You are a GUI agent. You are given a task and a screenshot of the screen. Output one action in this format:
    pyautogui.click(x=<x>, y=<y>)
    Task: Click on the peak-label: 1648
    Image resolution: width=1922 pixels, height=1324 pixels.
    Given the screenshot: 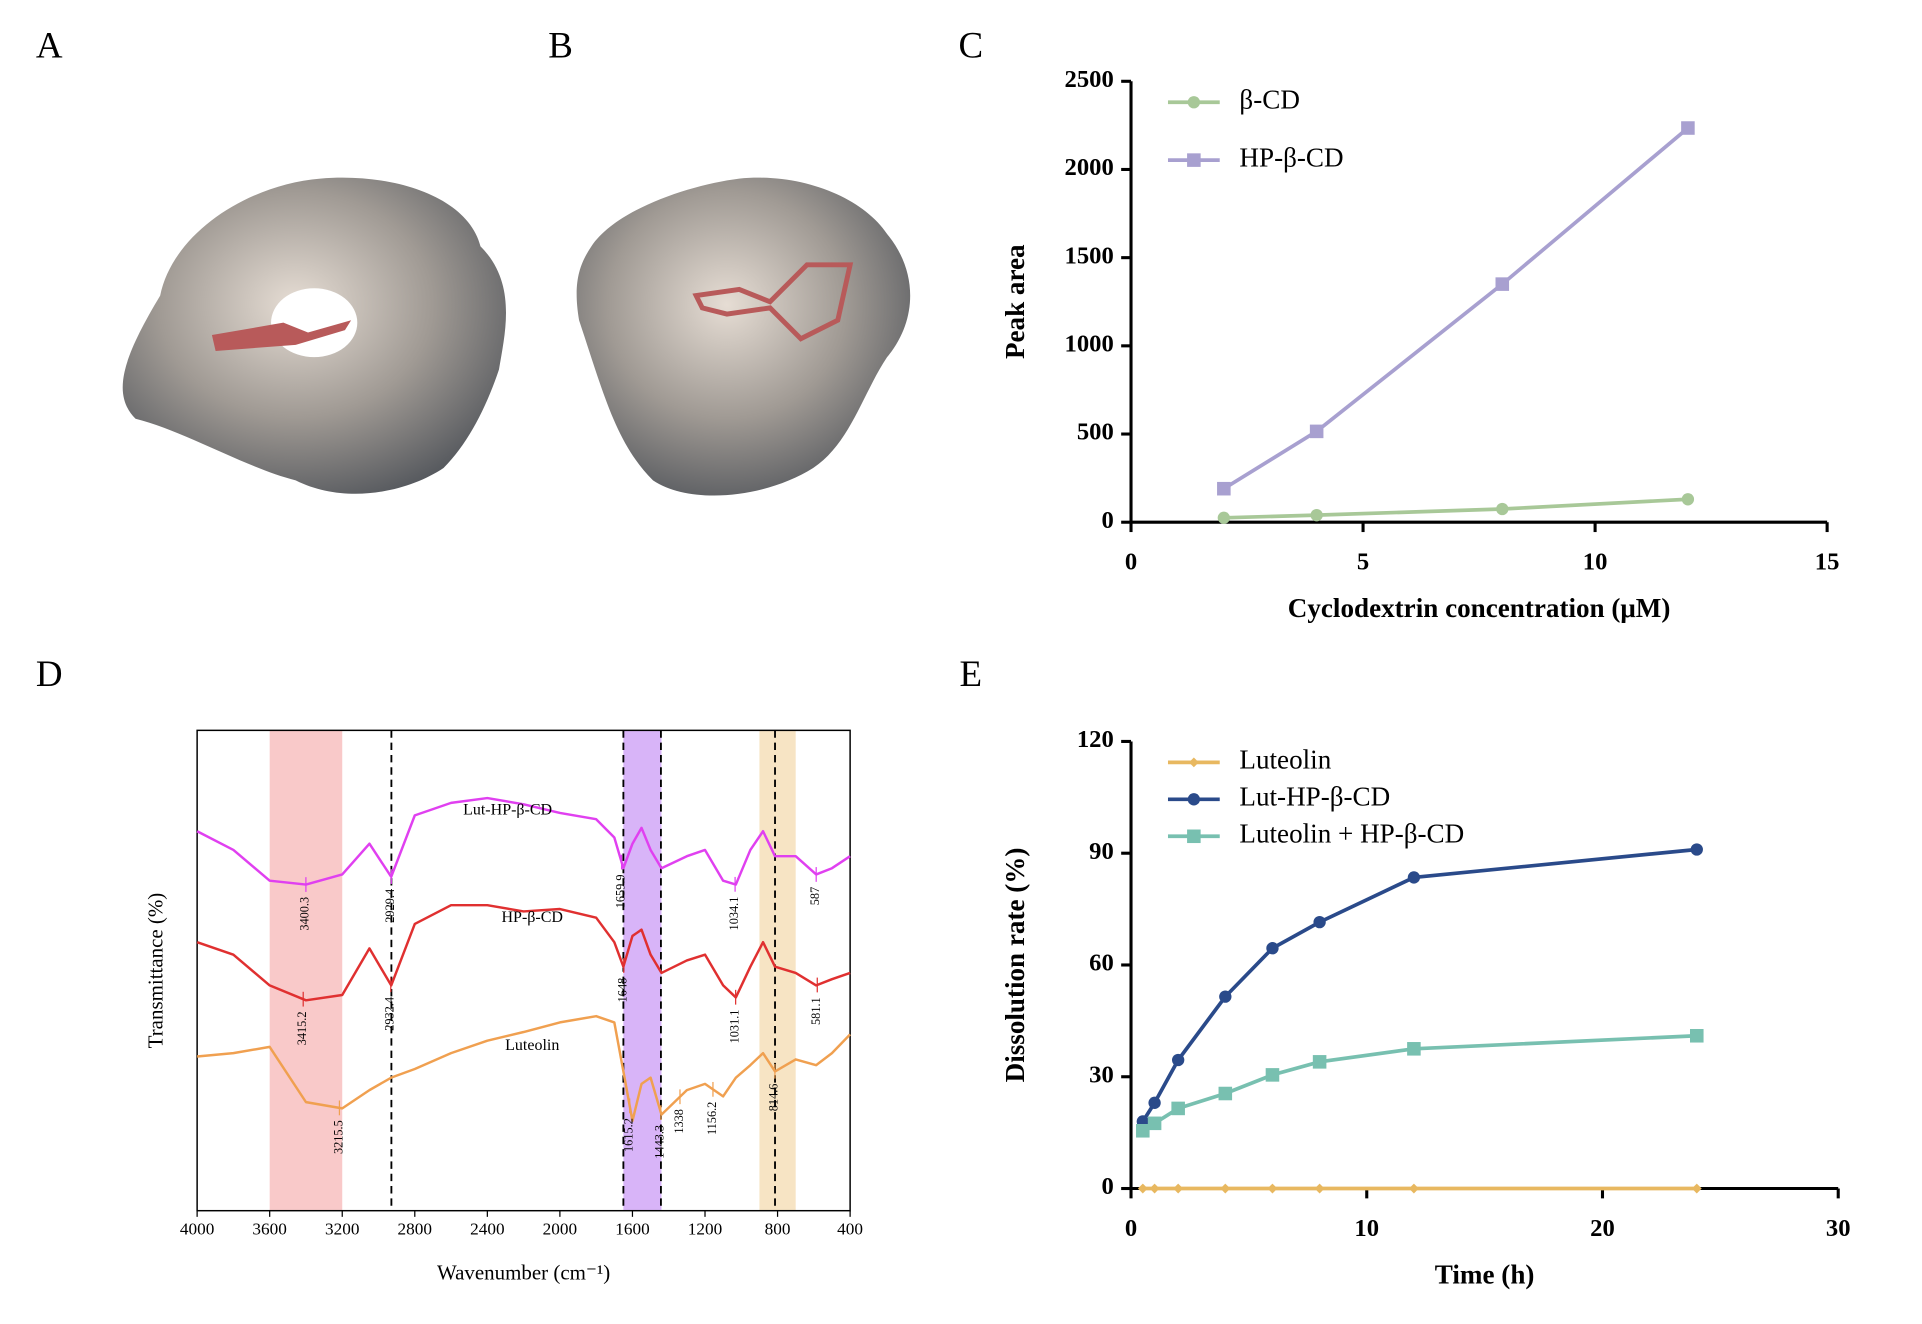 What is the action you would take?
    pyautogui.click(x=623, y=990)
    